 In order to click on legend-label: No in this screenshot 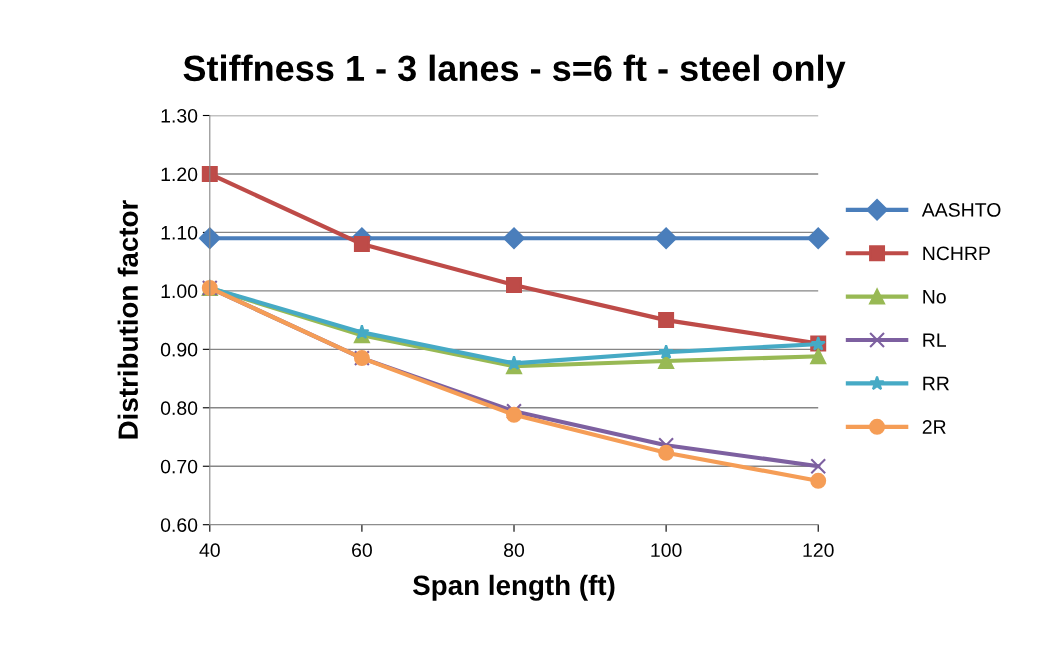, I will do `click(934, 297)`.